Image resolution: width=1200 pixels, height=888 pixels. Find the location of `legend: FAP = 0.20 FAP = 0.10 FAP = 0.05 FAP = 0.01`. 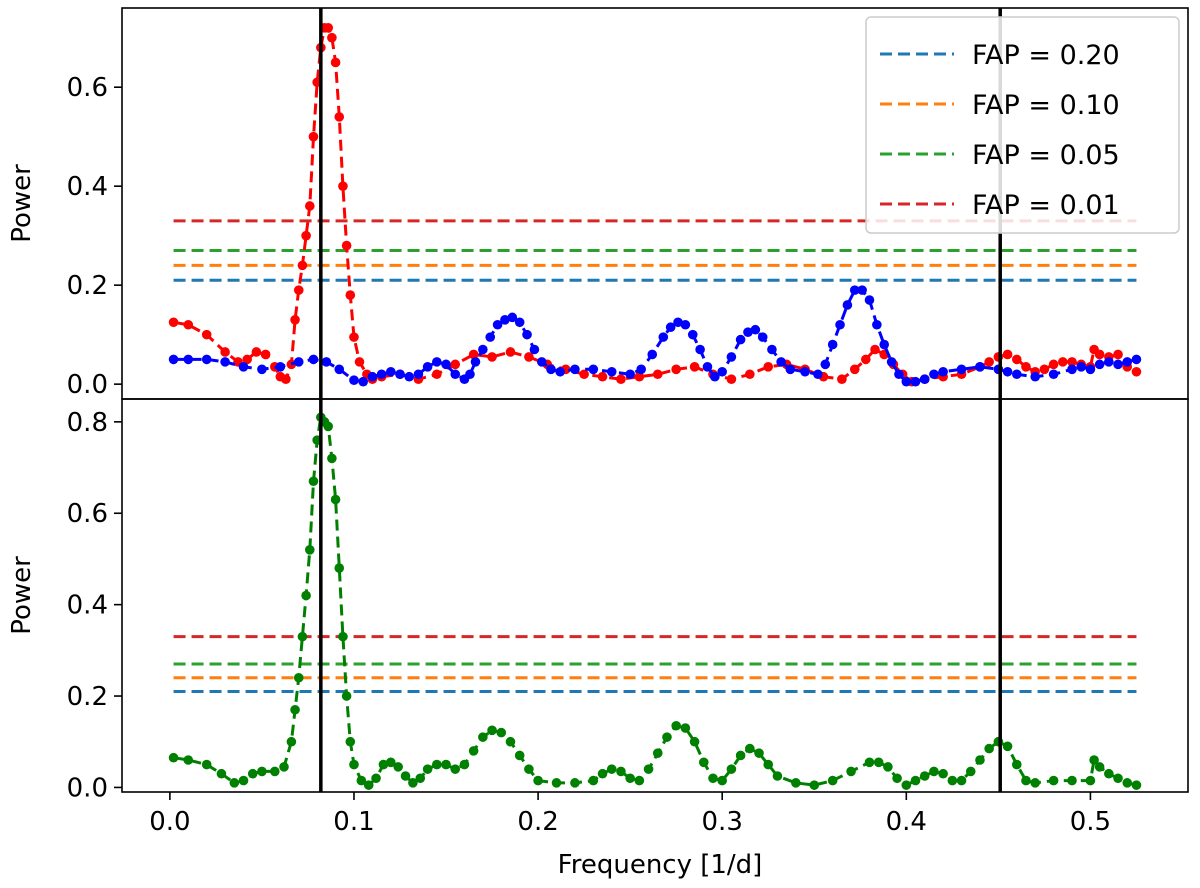

legend: FAP = 0.20 FAP = 0.10 FAP = 0.05 FAP = 0.01 is located at coordinates (1022, 125).